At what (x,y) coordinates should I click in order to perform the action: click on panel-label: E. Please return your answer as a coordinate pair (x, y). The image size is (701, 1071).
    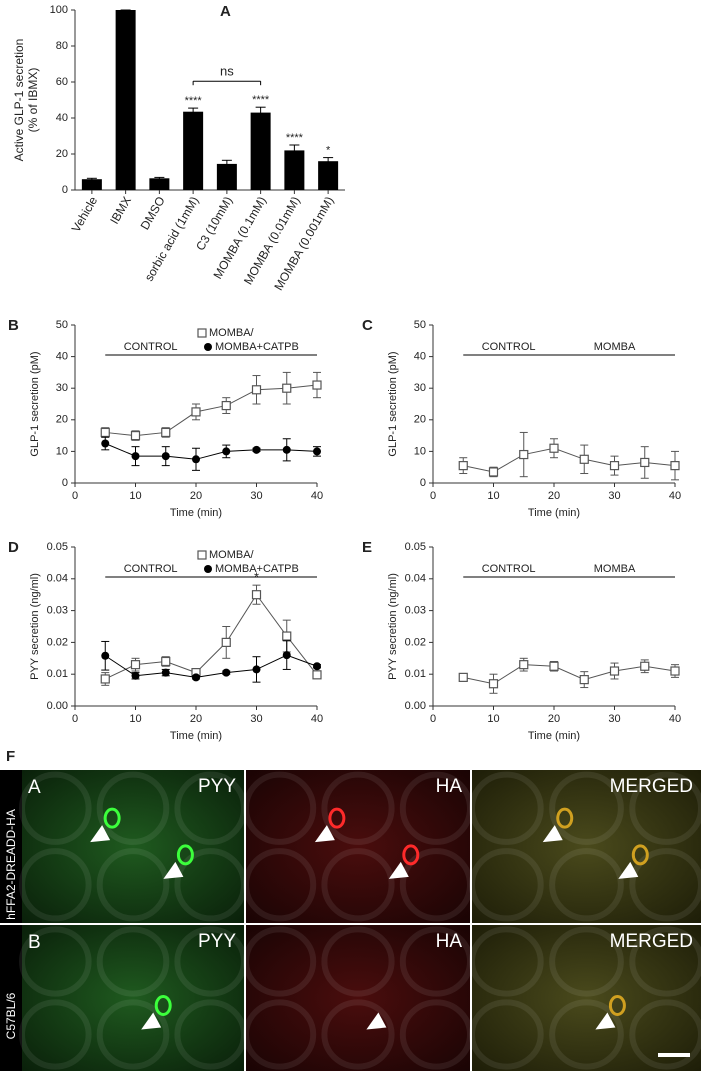
    Looking at the image, I should click on (367, 547).